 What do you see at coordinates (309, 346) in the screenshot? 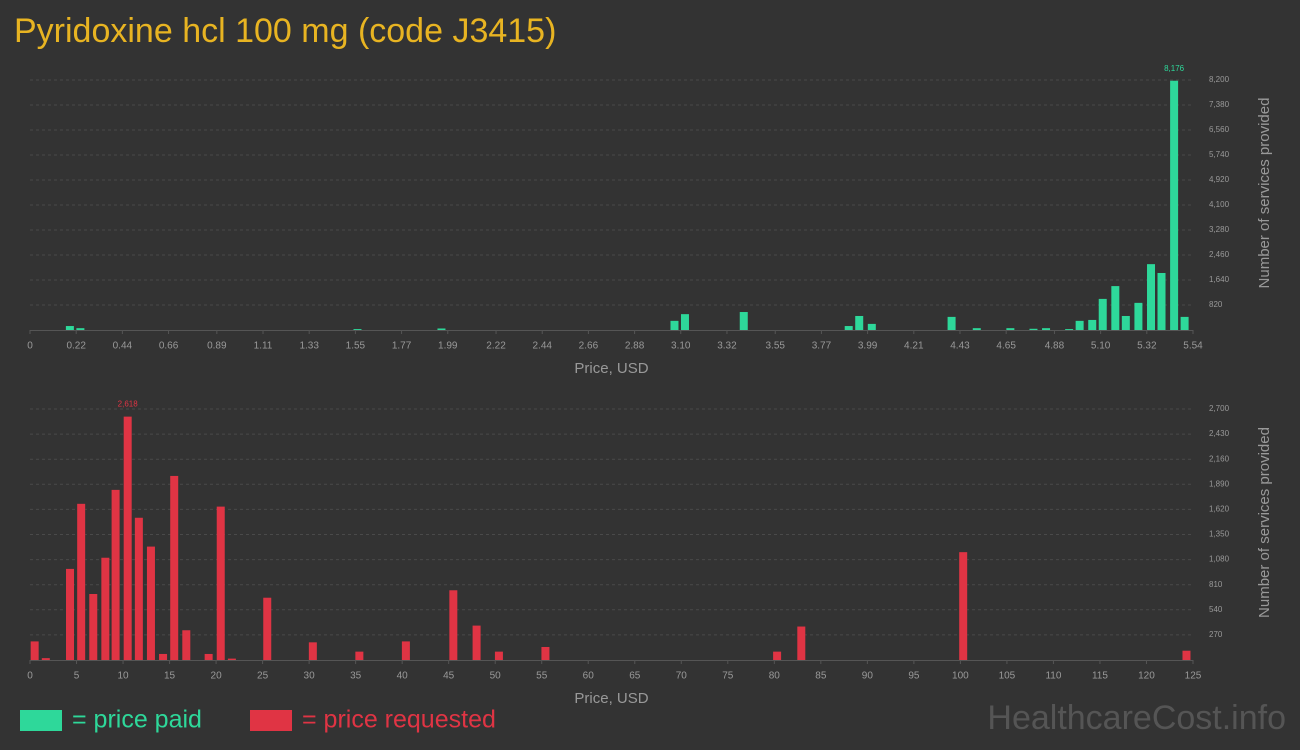
I see `x-tick-label: 1.33` at bounding box center [309, 346].